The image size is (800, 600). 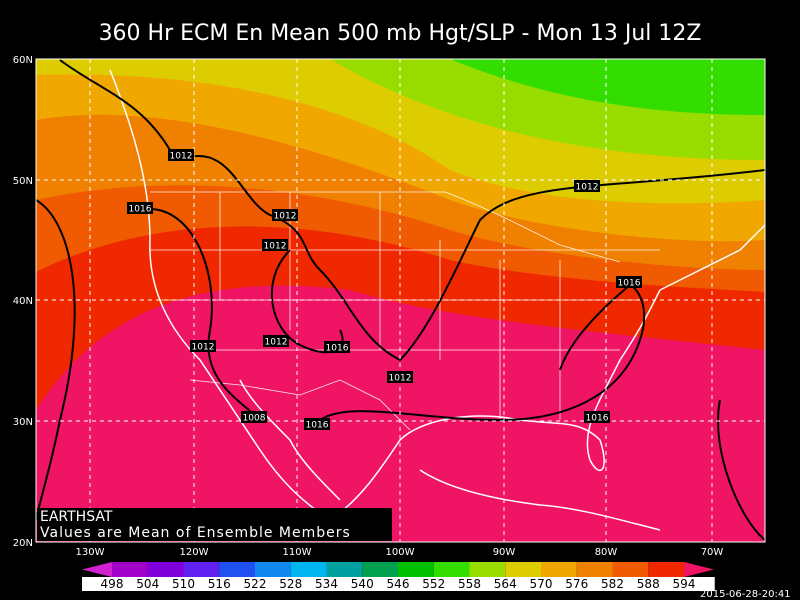 I want to click on colorbar-label: 498, so click(x=112, y=584).